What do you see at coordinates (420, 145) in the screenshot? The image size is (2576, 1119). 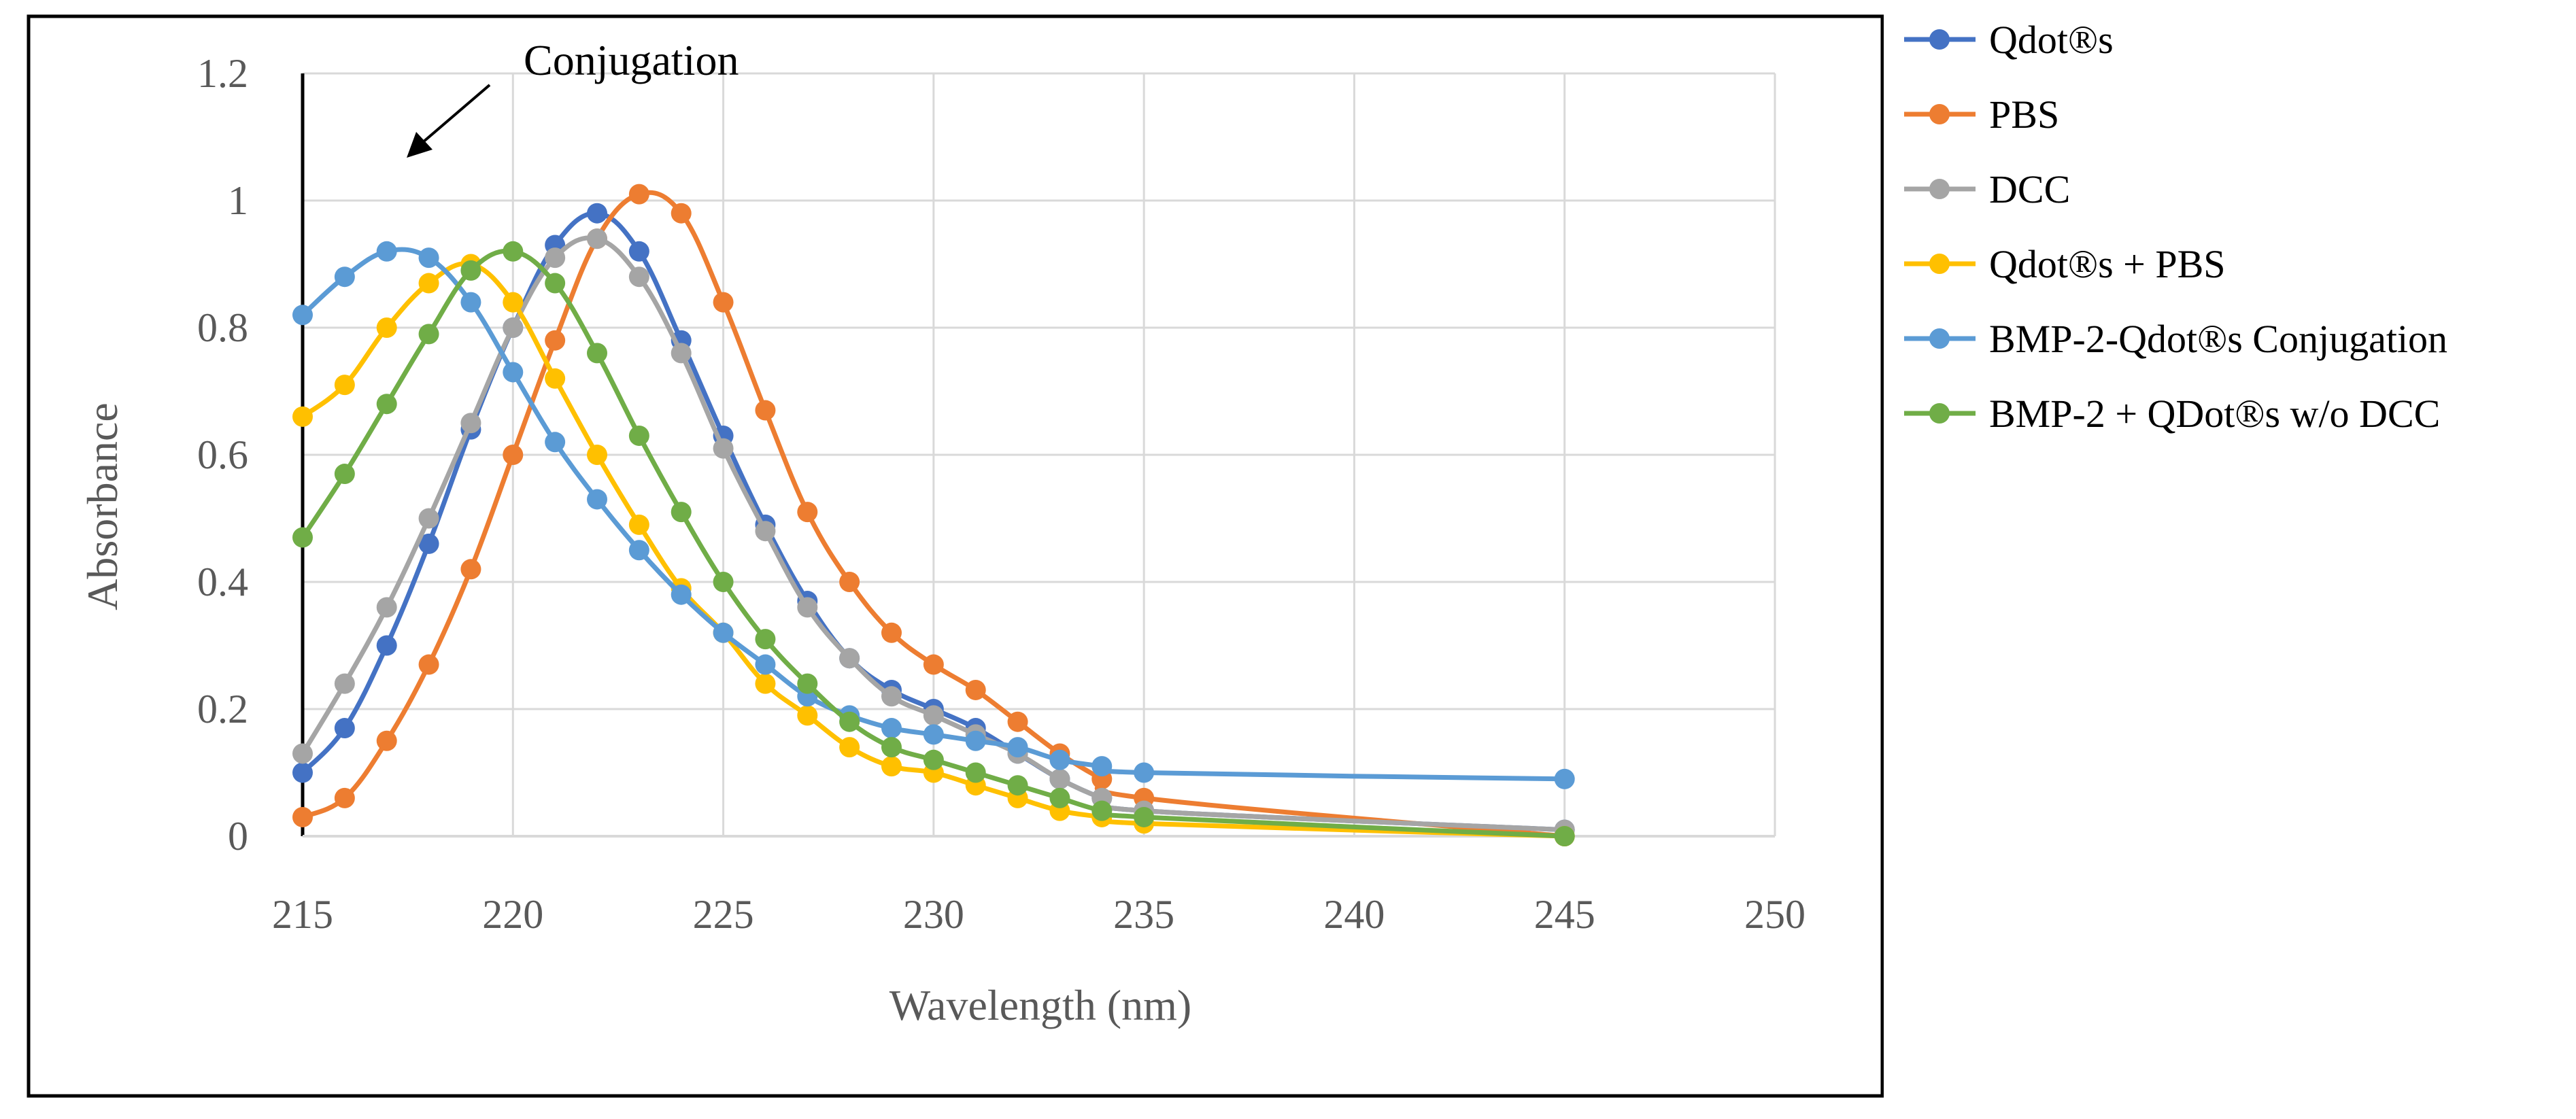 I see `annotation-arrow-head` at bounding box center [420, 145].